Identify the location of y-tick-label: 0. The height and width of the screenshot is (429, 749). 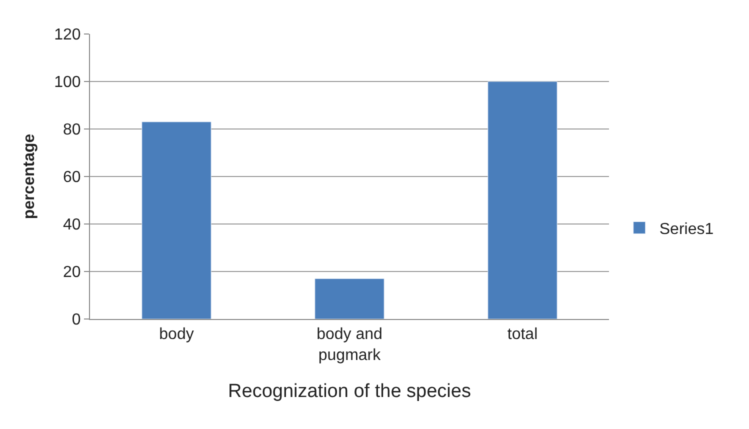
(76, 320).